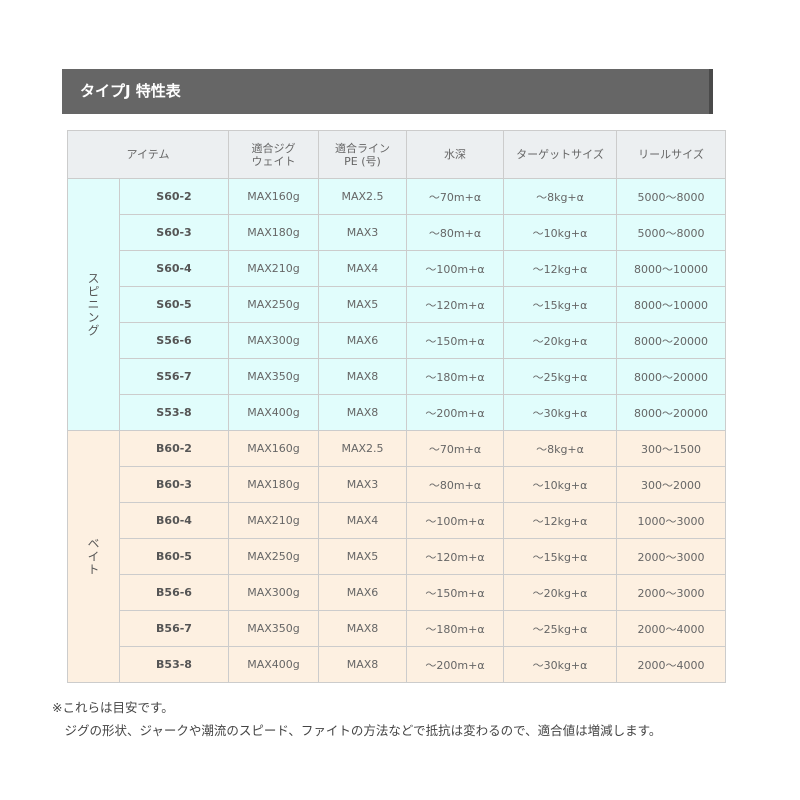 The image size is (800, 800). Describe the element at coordinates (671, 520) in the screenshot. I see `table-cell: 1000～3000` at that location.